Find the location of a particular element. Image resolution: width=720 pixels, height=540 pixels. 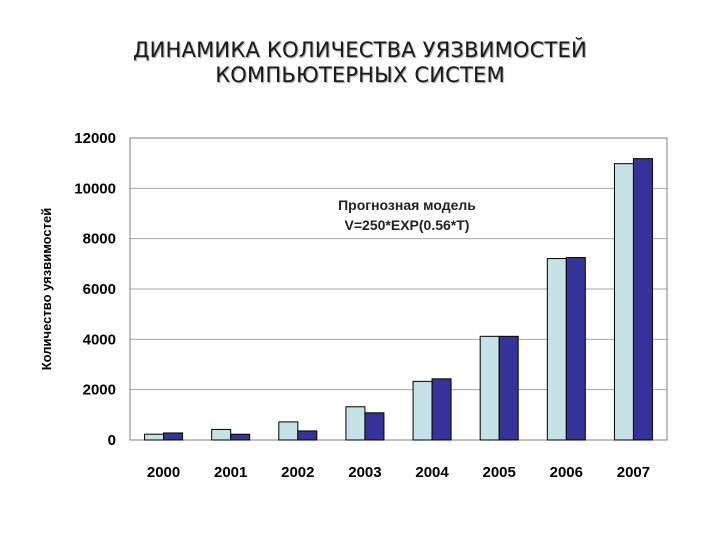

y-tick-label: 10000 is located at coordinates (95, 188).